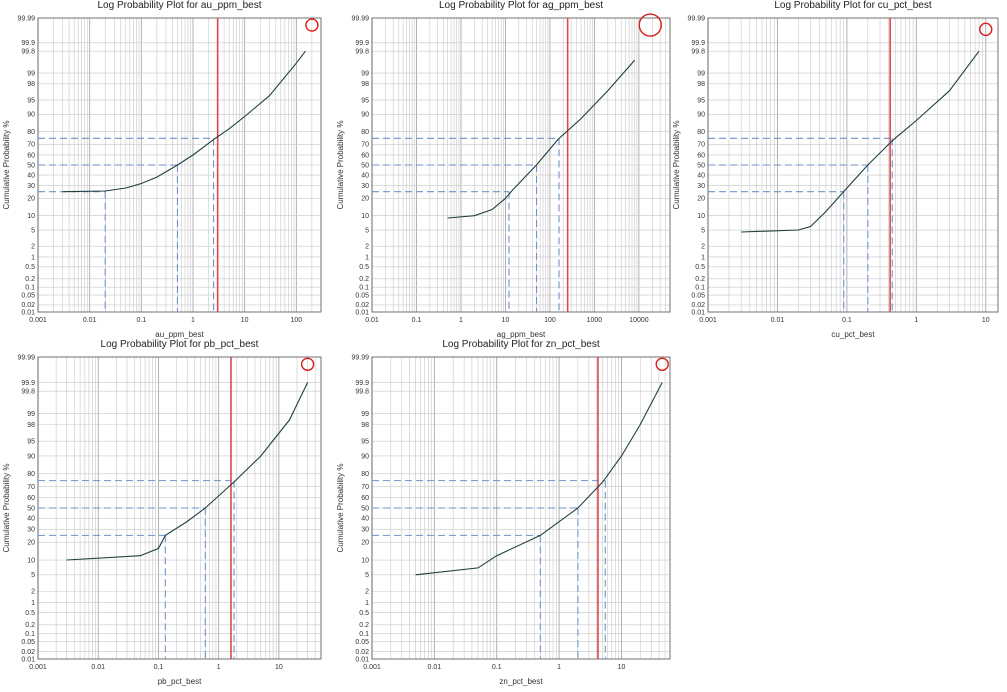  What do you see at coordinates (559, 667) in the screenshot?
I see `x-tick-label: 1` at bounding box center [559, 667].